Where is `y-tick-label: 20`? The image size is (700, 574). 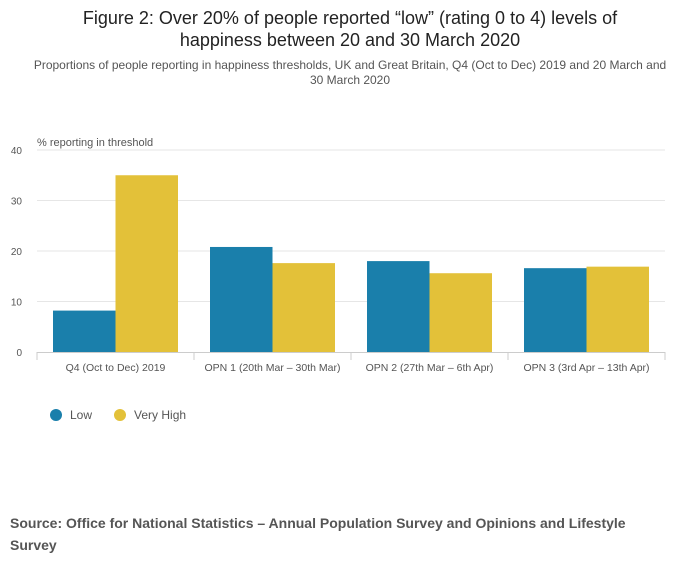
y-tick-label: 20 is located at coordinates (17, 252).